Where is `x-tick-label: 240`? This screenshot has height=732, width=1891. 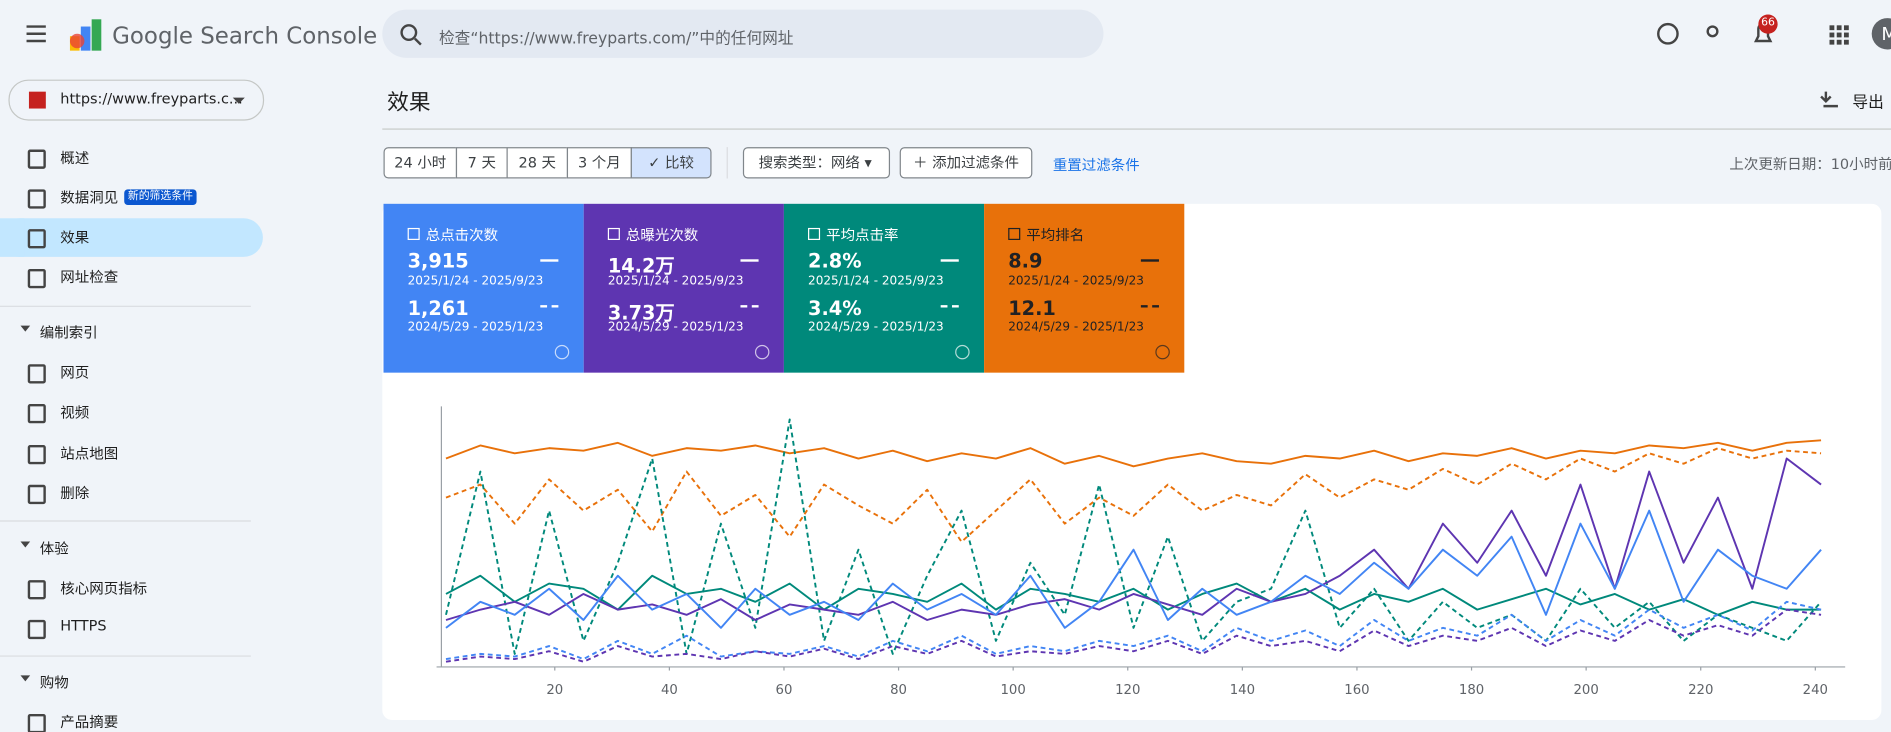
x-tick-label: 240 is located at coordinates (1815, 690).